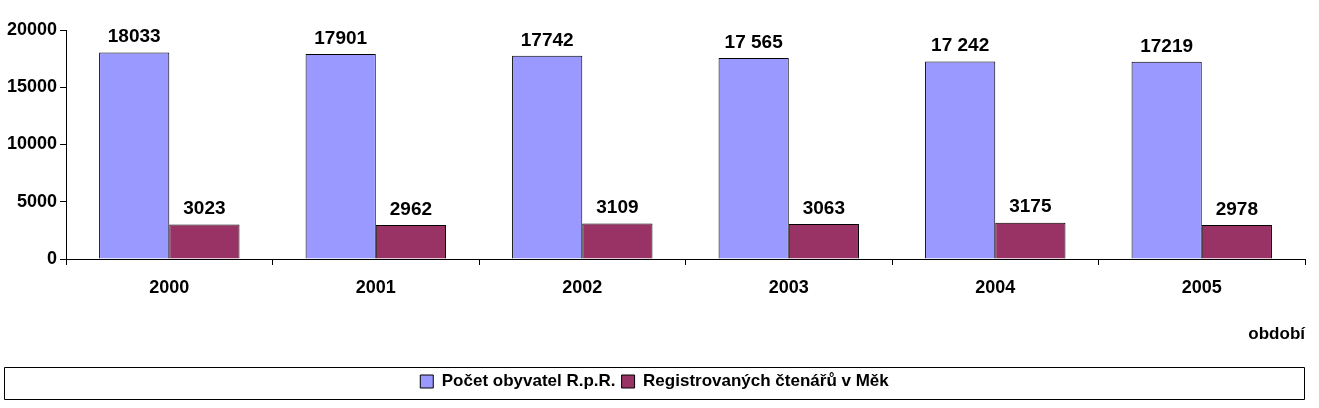 This screenshot has width=1319, height=408. What do you see at coordinates (617, 207) in the screenshot?
I see `data-label: 3109` at bounding box center [617, 207].